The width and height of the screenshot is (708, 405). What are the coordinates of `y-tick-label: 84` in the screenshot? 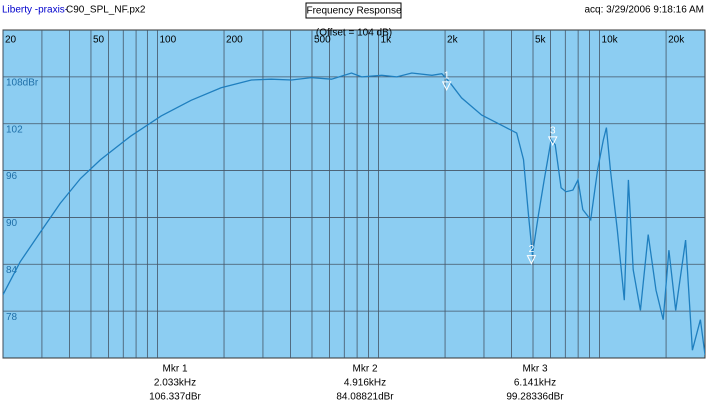 It's located at (12, 270).